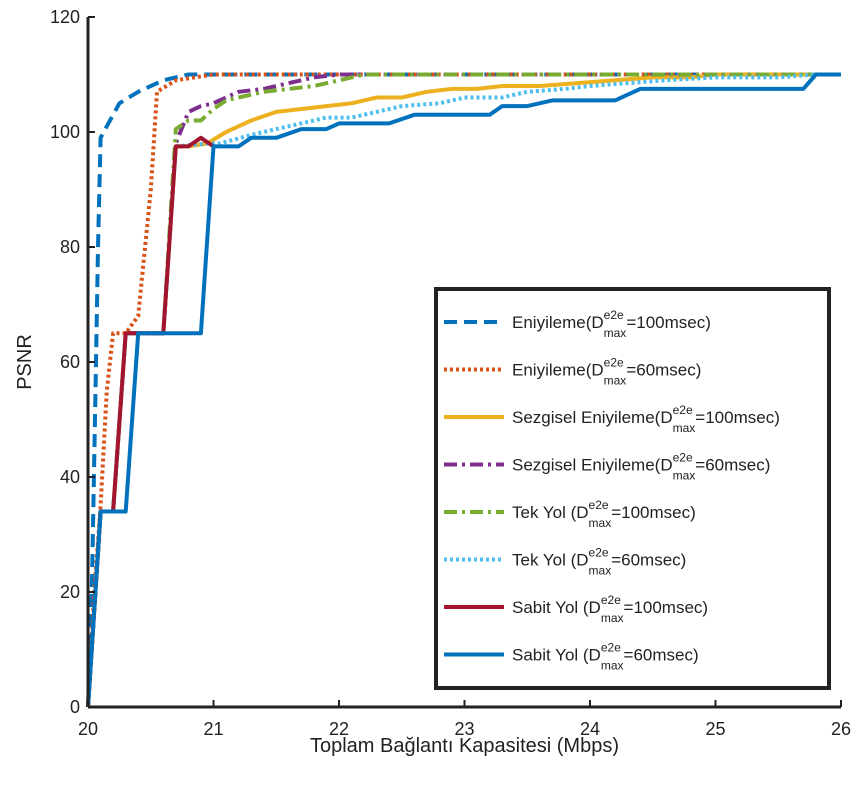  What do you see at coordinates (599, 562) in the screenshot?
I see `legend-entry-6: Tek Yol (De2e max=60msec)` at bounding box center [599, 562].